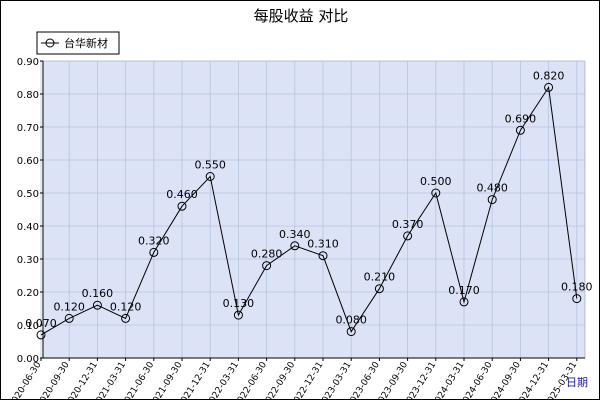 Image resolution: width=600 pixels, height=404 pixels. Describe the element at coordinates (408, 224) in the screenshot. I see `data-label: 0.370` at that location.